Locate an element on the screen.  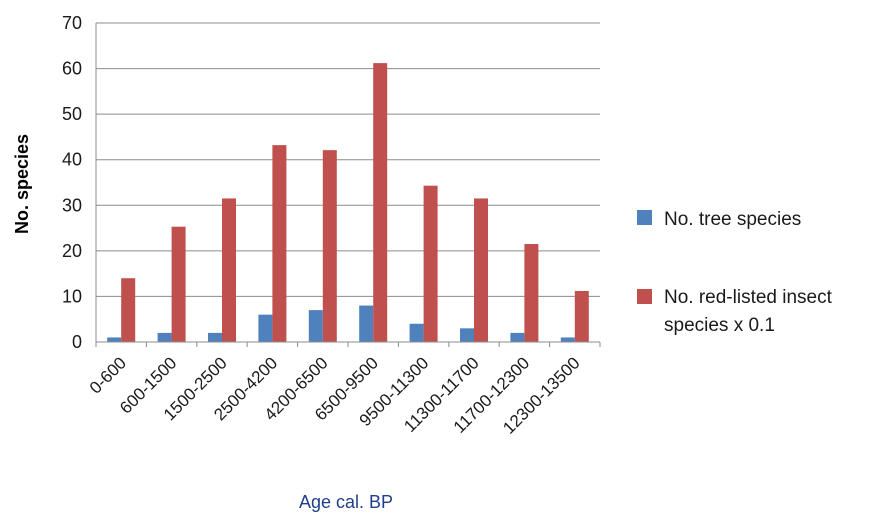
legend-label: No. red-listed insect species x 0.1 is located at coordinates (748, 311).